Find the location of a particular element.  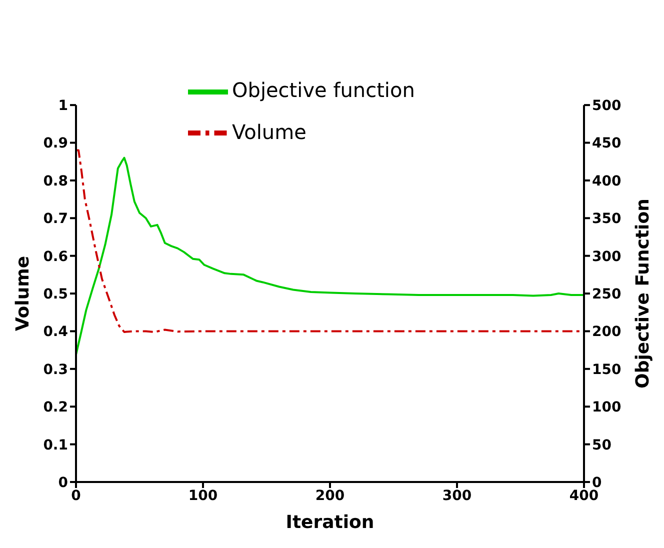

y2-tick-label: 200 is located at coordinates (607, 332).